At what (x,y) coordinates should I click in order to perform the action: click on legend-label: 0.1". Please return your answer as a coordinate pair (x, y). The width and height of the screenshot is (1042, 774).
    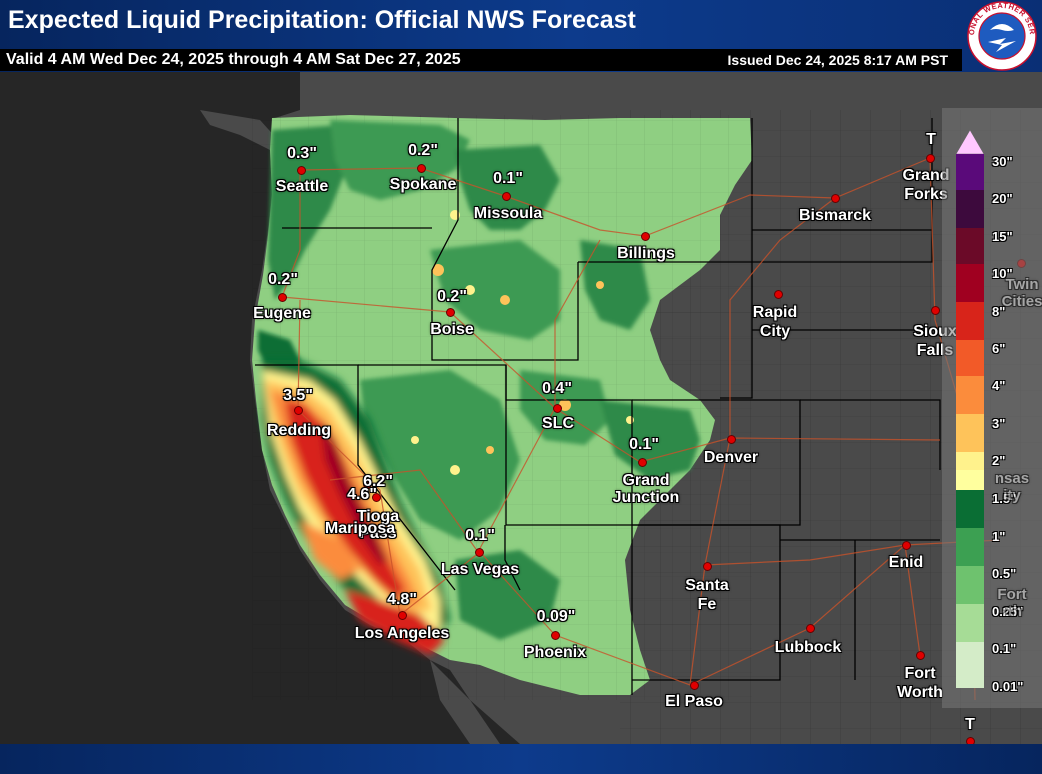
    Looking at the image, I should click on (1004, 648).